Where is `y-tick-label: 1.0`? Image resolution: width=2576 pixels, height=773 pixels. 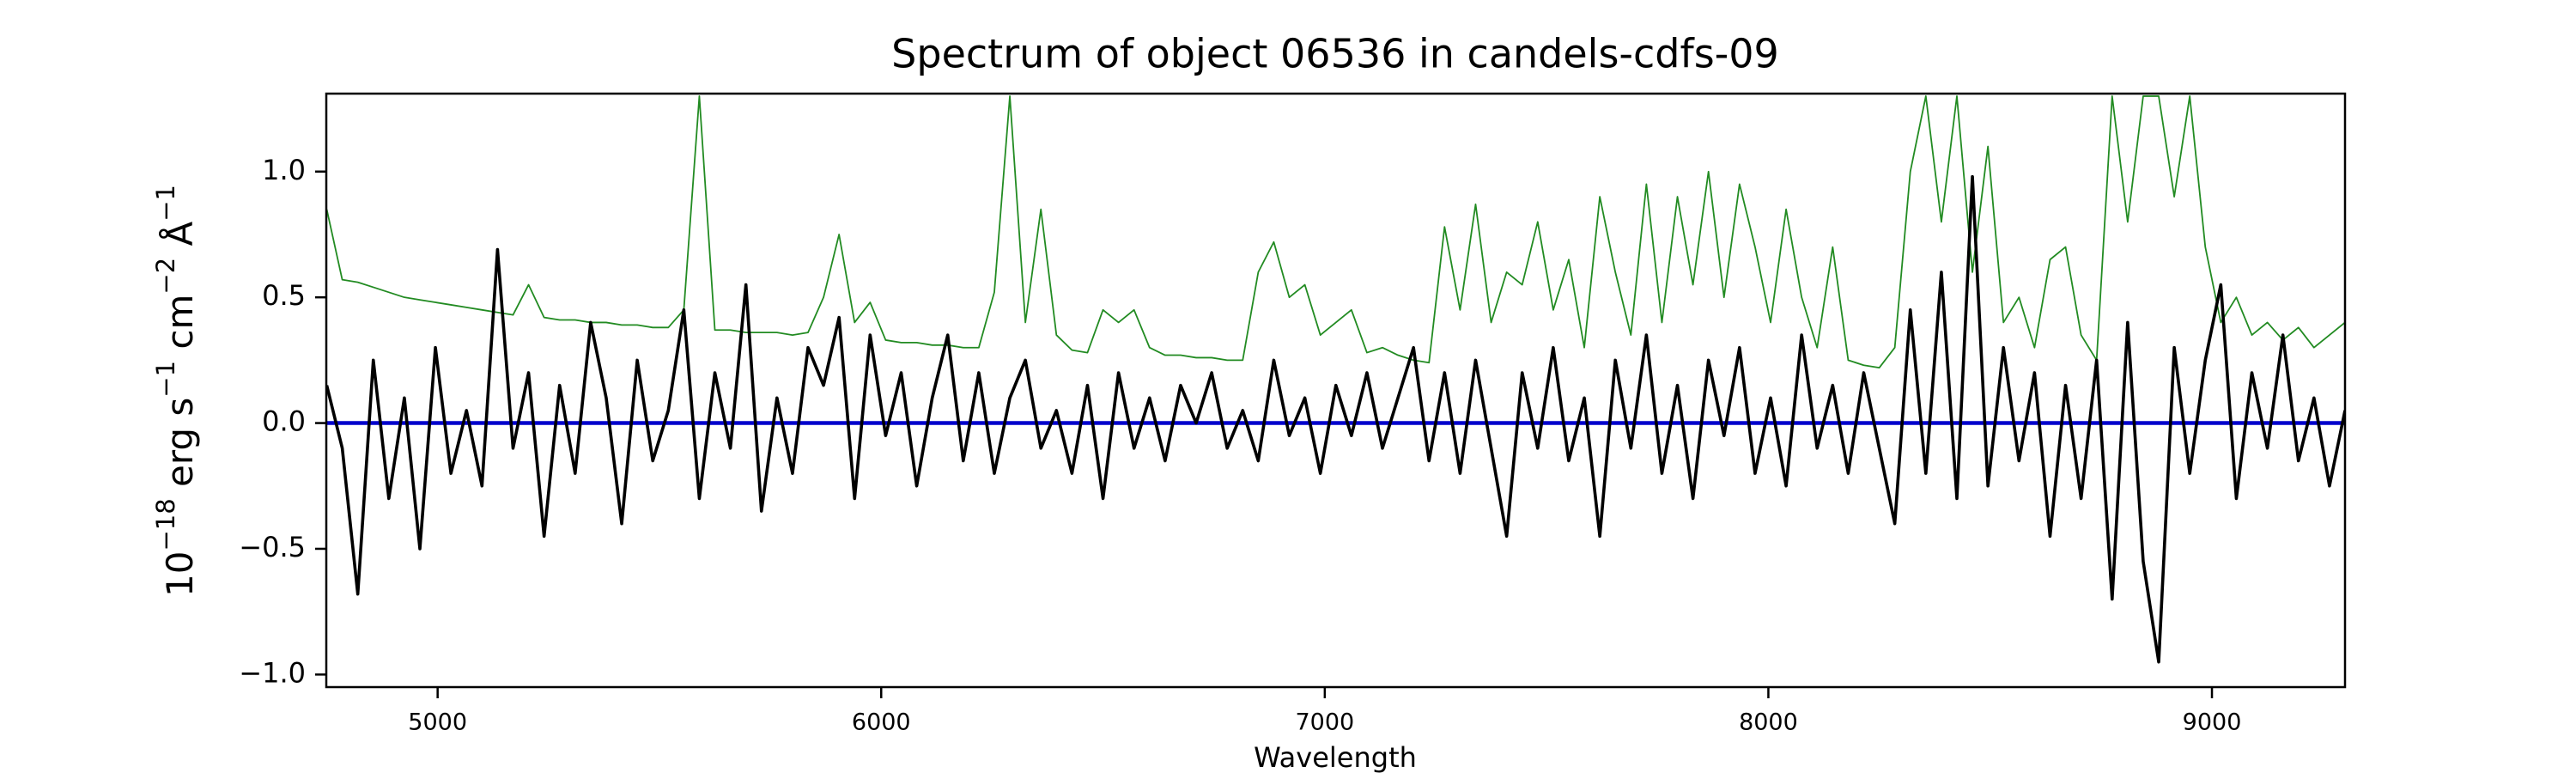
y-tick-label: 1.0 is located at coordinates (284, 170).